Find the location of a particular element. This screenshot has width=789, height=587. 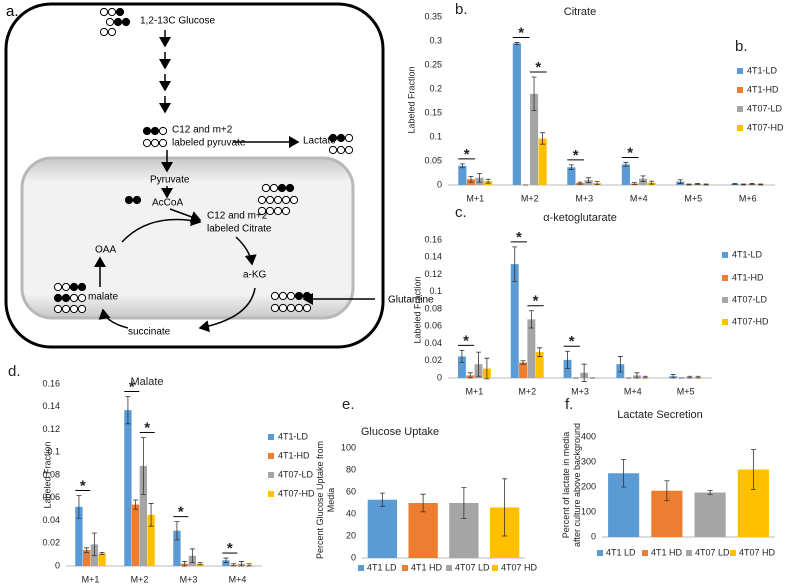

y-tick-label: 0.1 is located at coordinates (435, 136).